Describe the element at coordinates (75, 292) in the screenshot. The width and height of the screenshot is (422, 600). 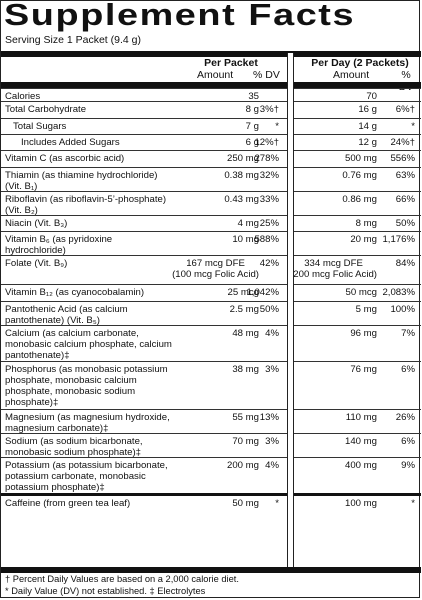
I see `nutrient-label: Vitamin B₁₂ (as cyanocobalamin)` at that location.